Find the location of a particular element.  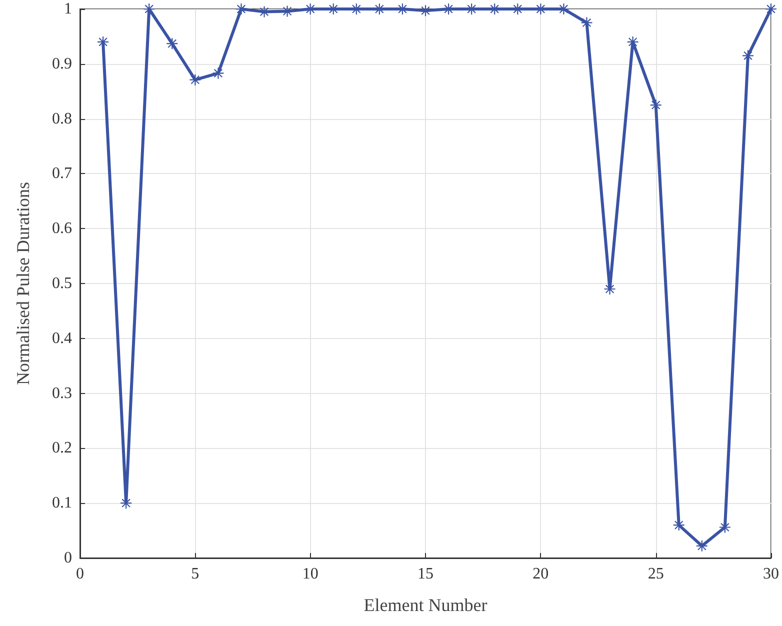

y-tick-label: 0 is located at coordinates (68, 558).